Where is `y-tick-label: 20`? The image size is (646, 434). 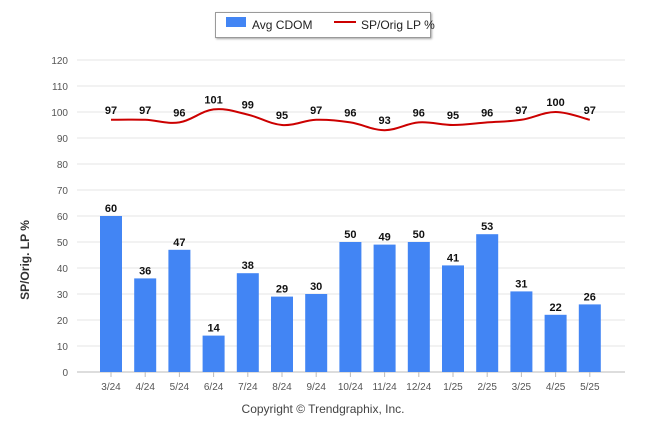
y-tick-label: 20 is located at coordinates (63, 321).